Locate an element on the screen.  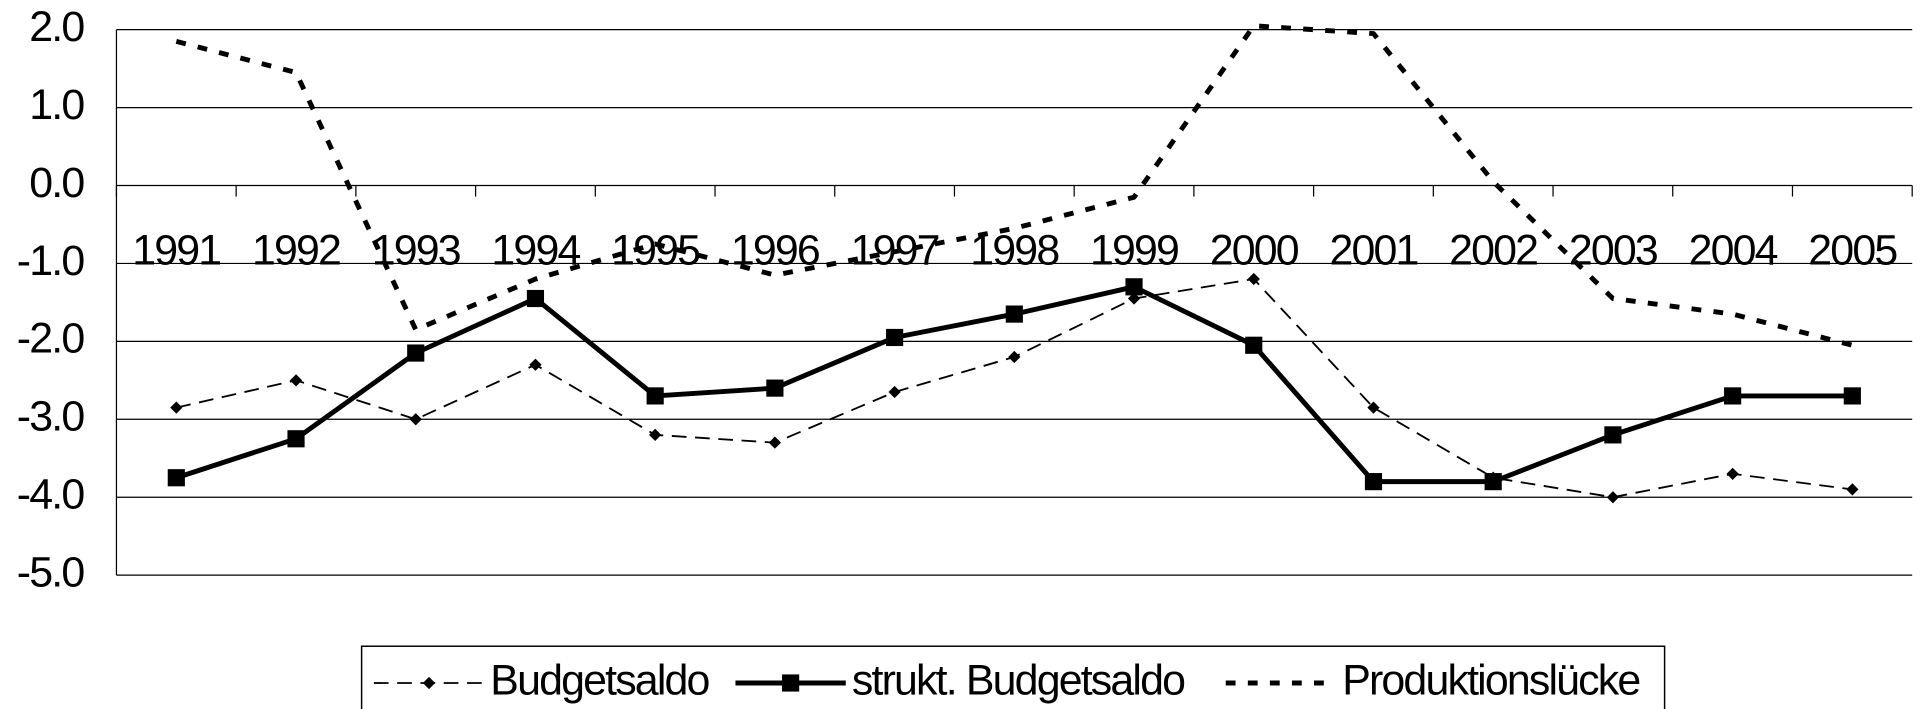
y-tick-label: -2.0 is located at coordinates (51, 339).